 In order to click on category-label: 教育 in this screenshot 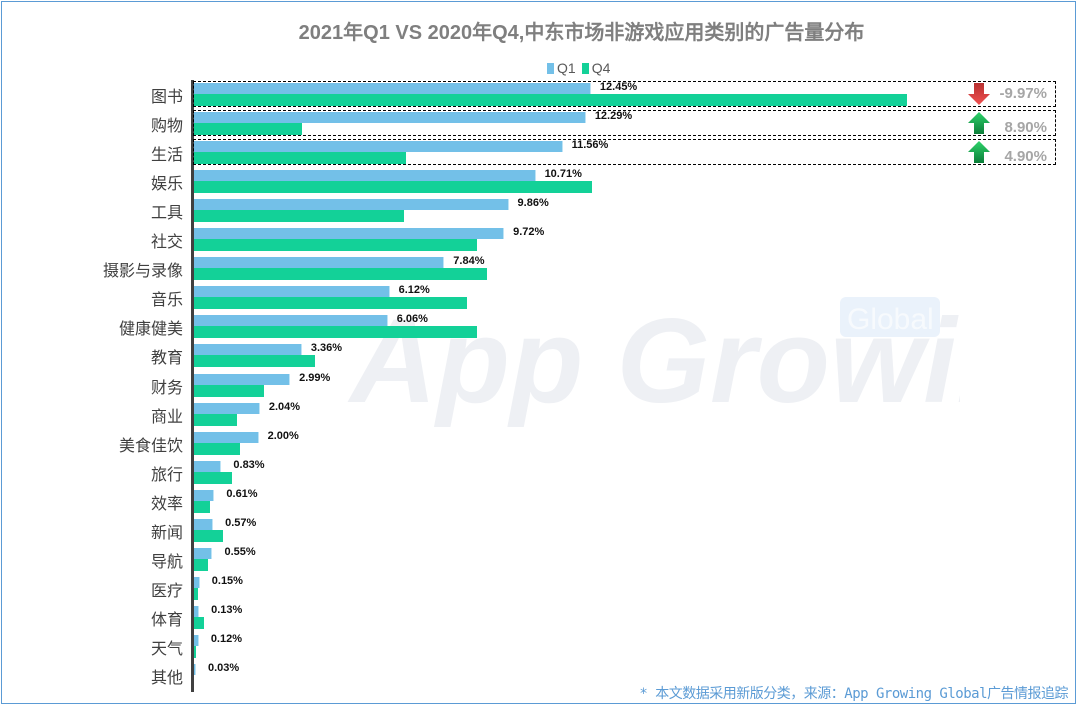, I will do `click(166, 359)`.